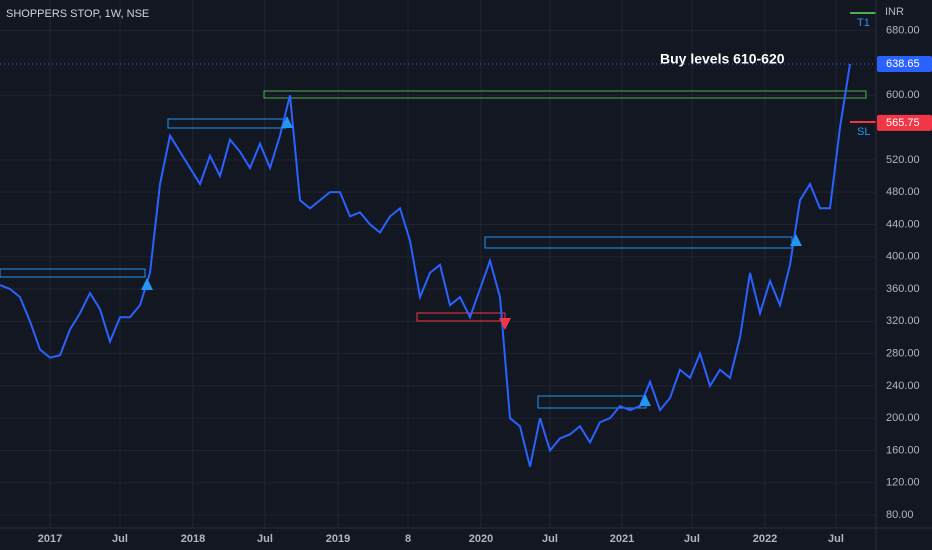 This screenshot has height=550, width=932. What do you see at coordinates (77, 14) in the screenshot?
I see `chart-title: SHOPPERS STOP, 1W, NSE` at bounding box center [77, 14].